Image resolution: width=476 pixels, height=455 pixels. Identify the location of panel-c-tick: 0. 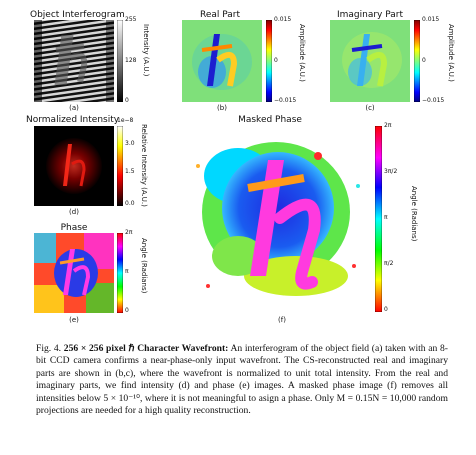
(424, 60).